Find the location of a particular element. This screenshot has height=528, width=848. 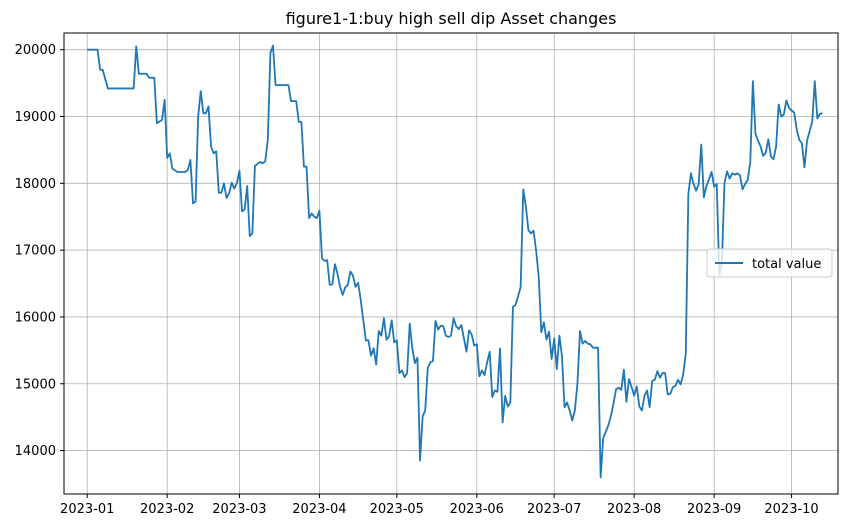

y-tick-label: 19000 is located at coordinates (35, 117).